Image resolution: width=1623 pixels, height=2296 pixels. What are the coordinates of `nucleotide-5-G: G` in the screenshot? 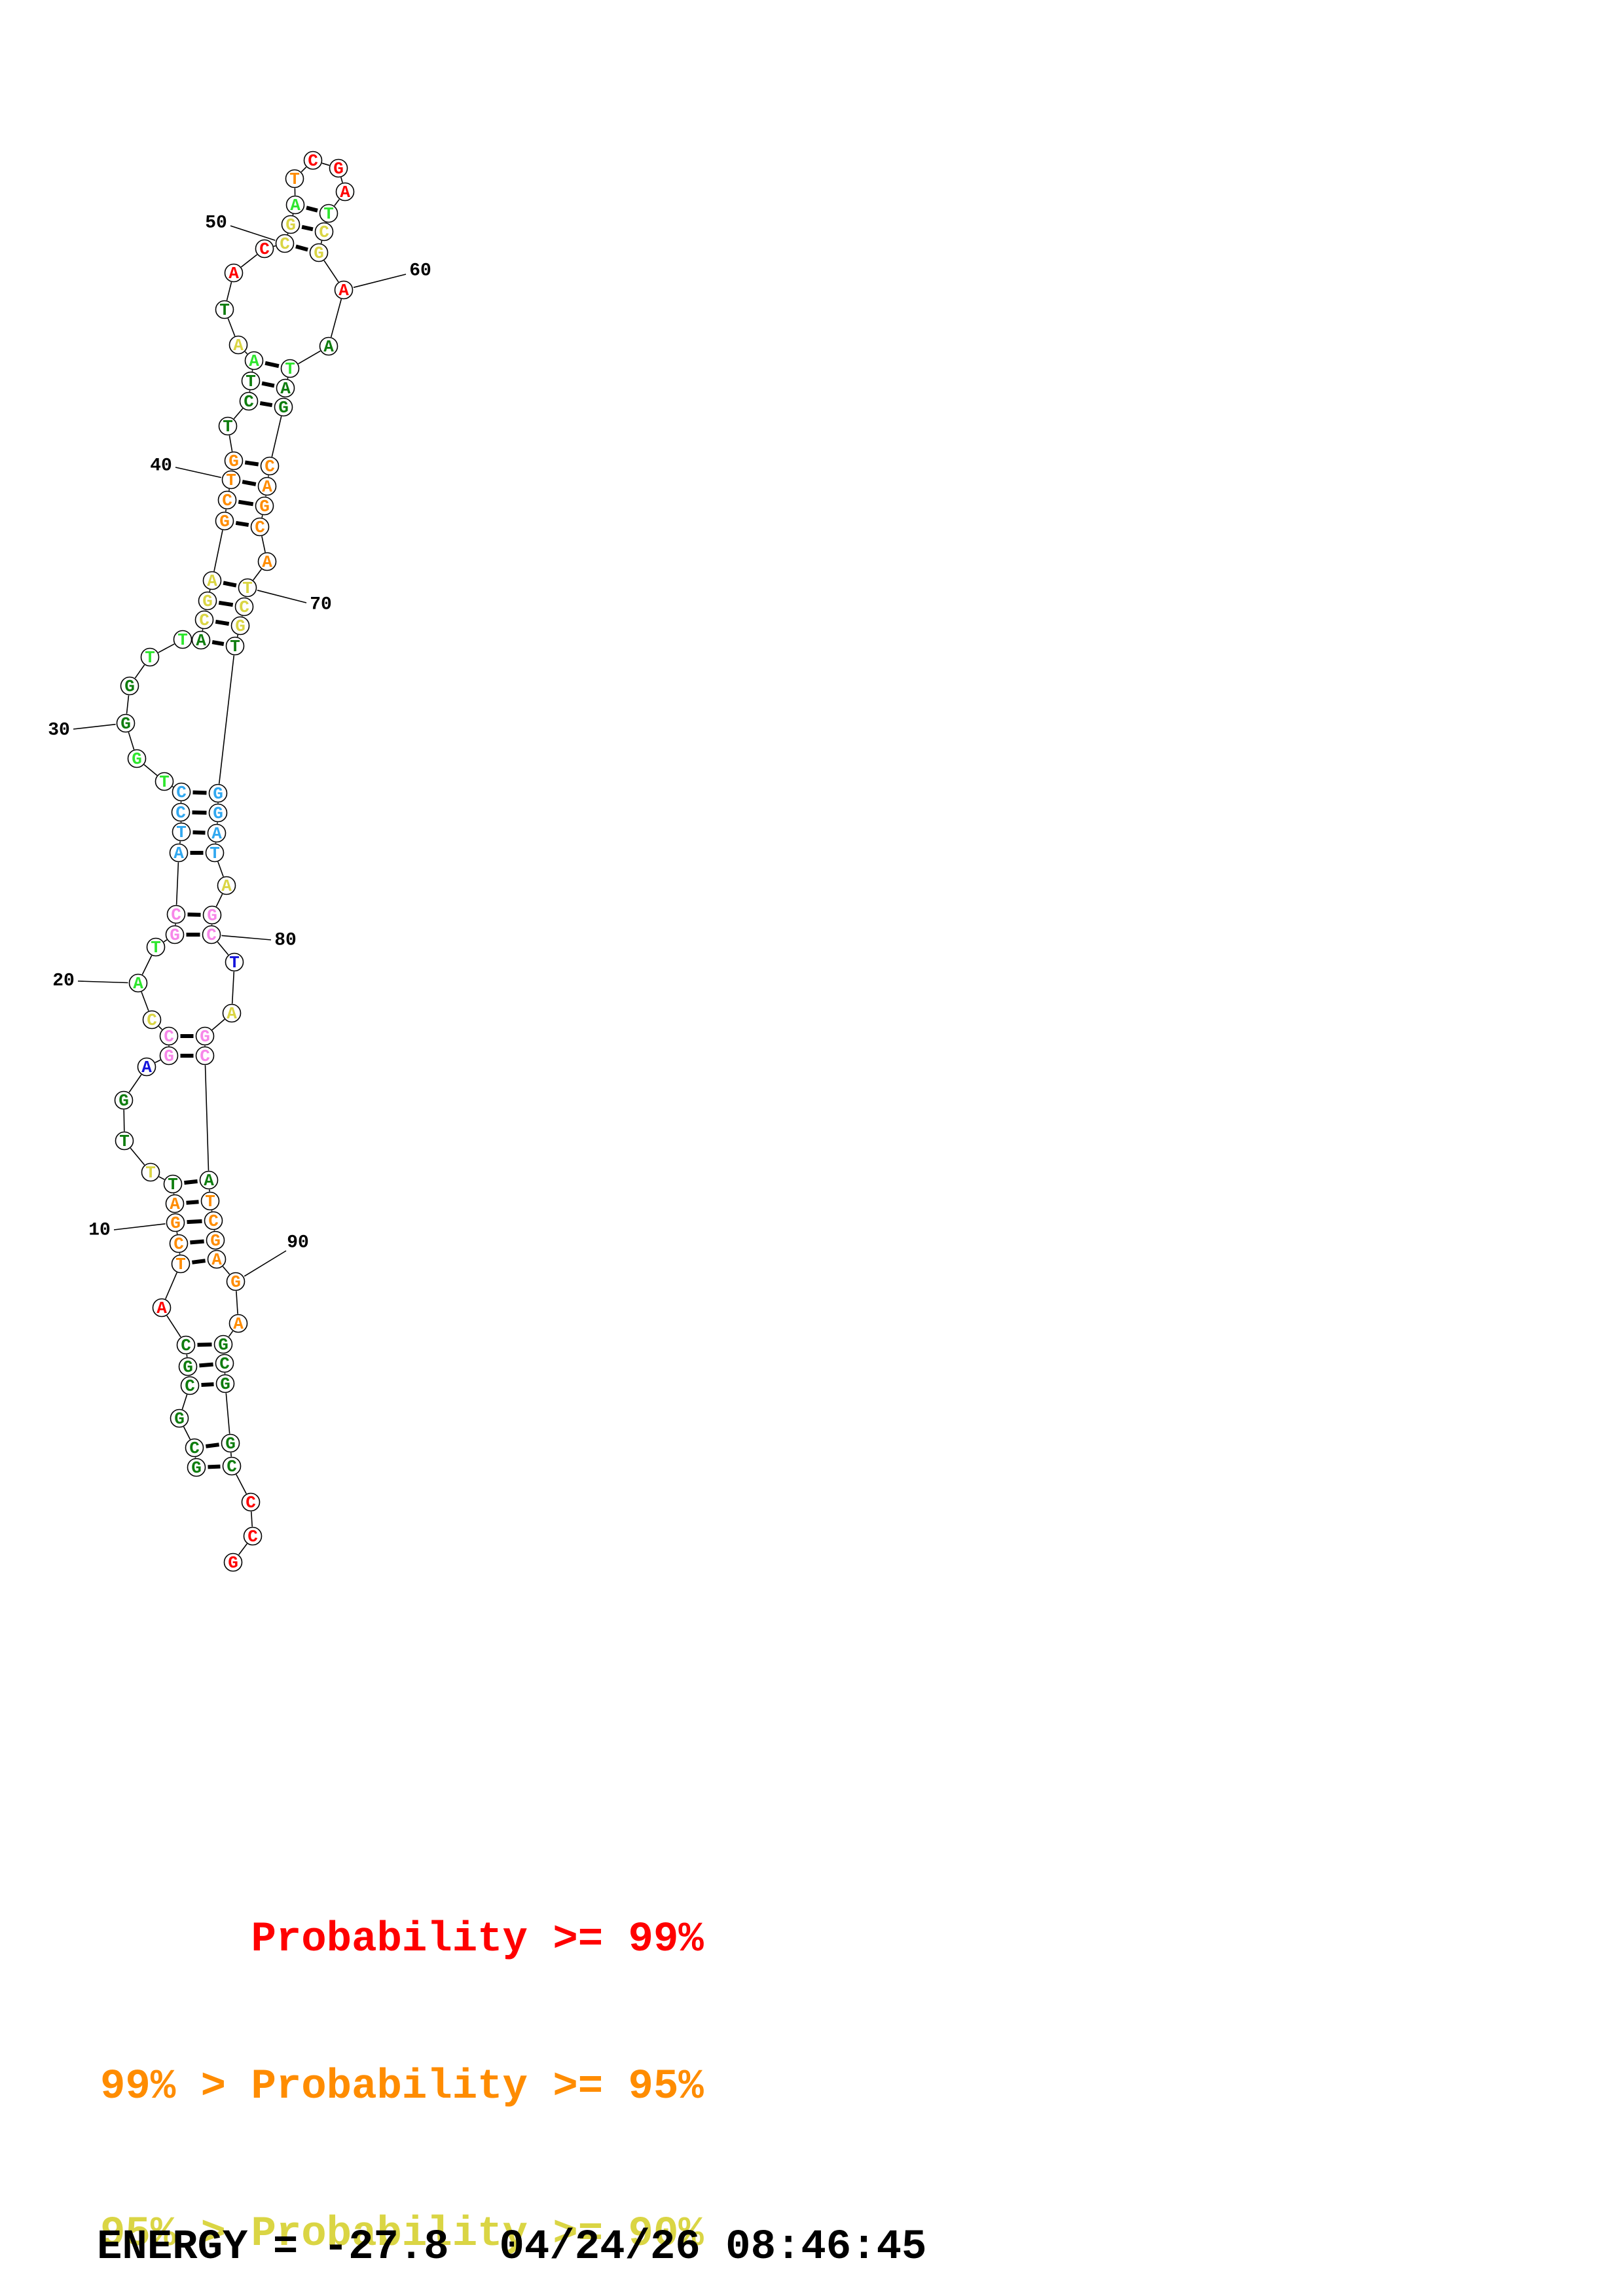 It's located at (188, 1367).